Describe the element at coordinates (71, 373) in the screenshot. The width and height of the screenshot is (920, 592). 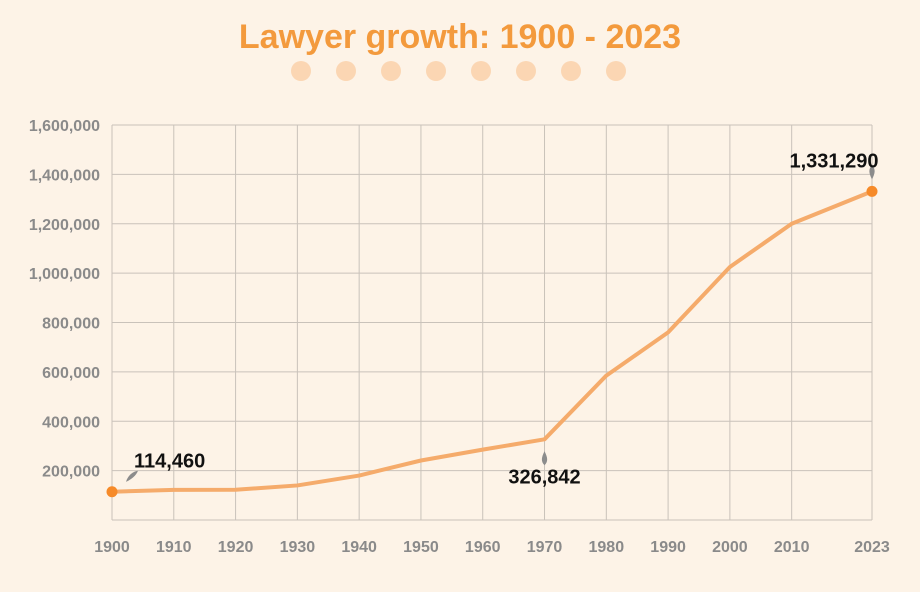
I see `y-tick-label: 600,000` at that location.